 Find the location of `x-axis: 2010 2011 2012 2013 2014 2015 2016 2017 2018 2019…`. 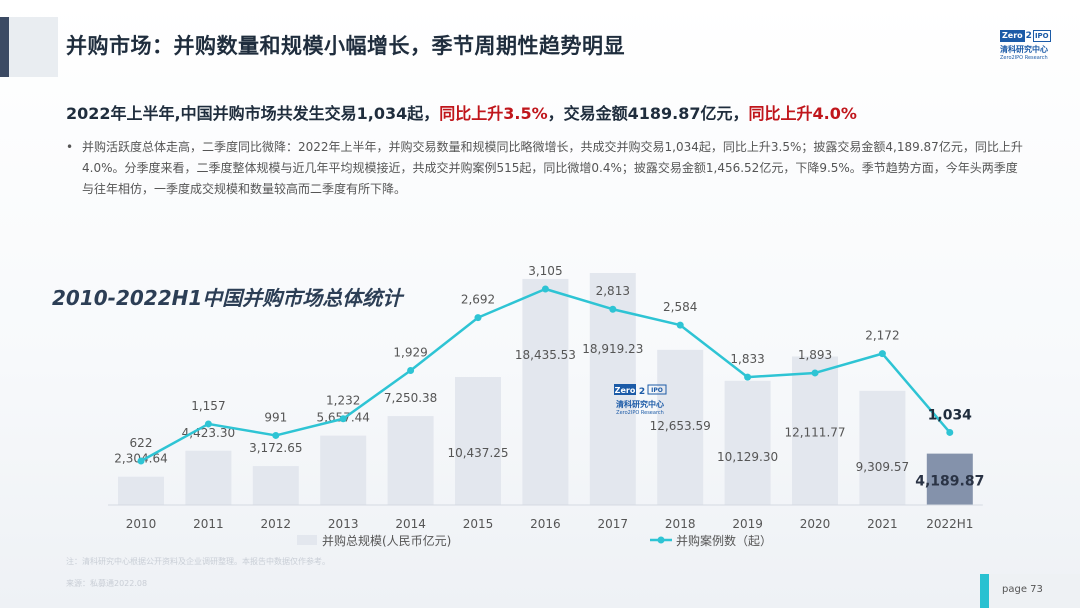

x-axis: 2010 2011 2012 2013 2014 2015 2016 2017 2018 2019… is located at coordinates (545, 517).